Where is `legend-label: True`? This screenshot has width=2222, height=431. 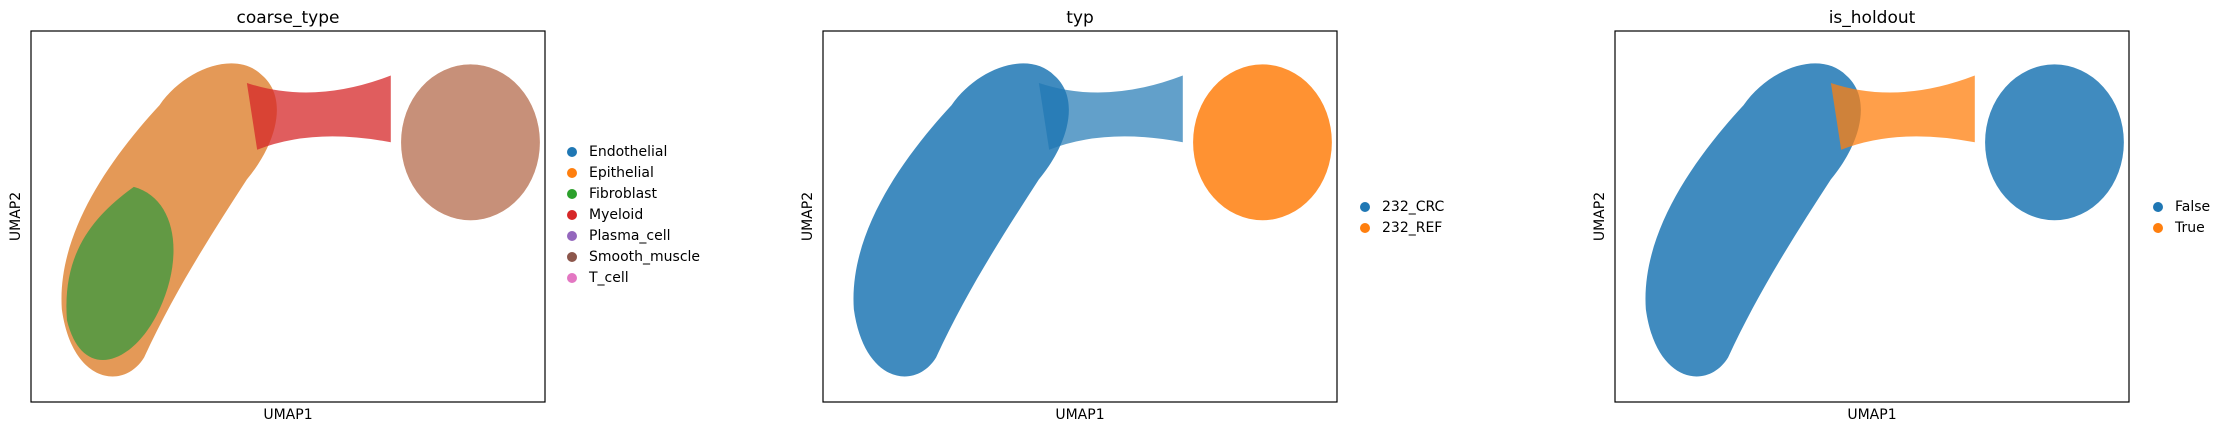
legend-label: True is located at coordinates (2189, 228).